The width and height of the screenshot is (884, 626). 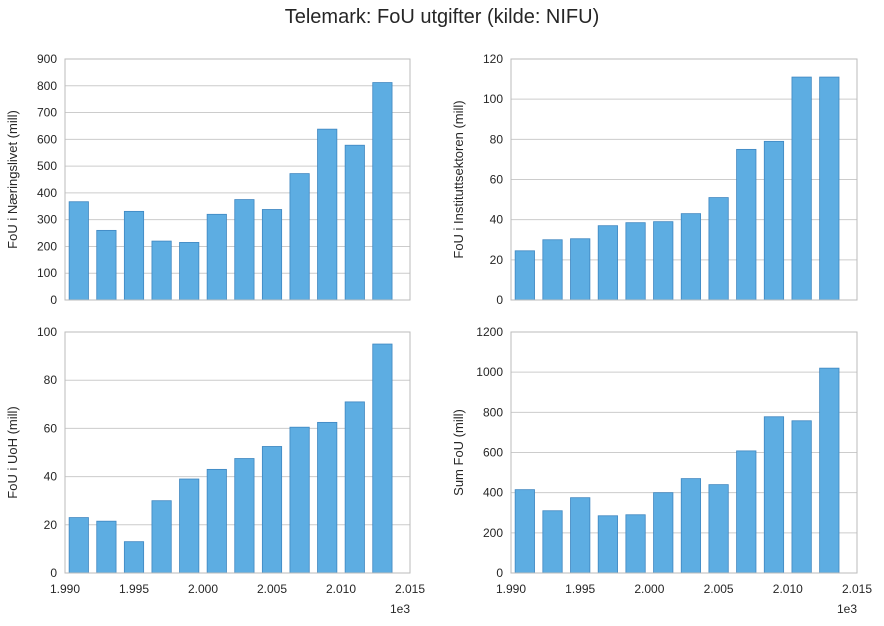 What do you see at coordinates (458, 179) in the screenshot?
I see `y-axis-label: FoU i Instituttsektoren (mill)` at bounding box center [458, 179].